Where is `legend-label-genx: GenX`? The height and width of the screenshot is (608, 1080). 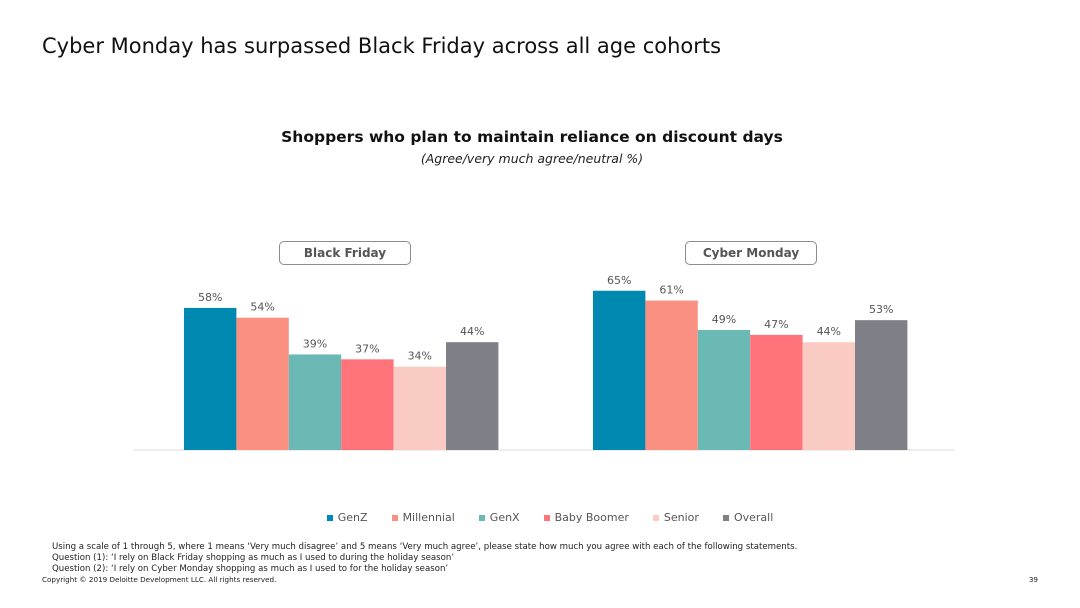
legend-label-genx: GenX is located at coordinates (504, 517).